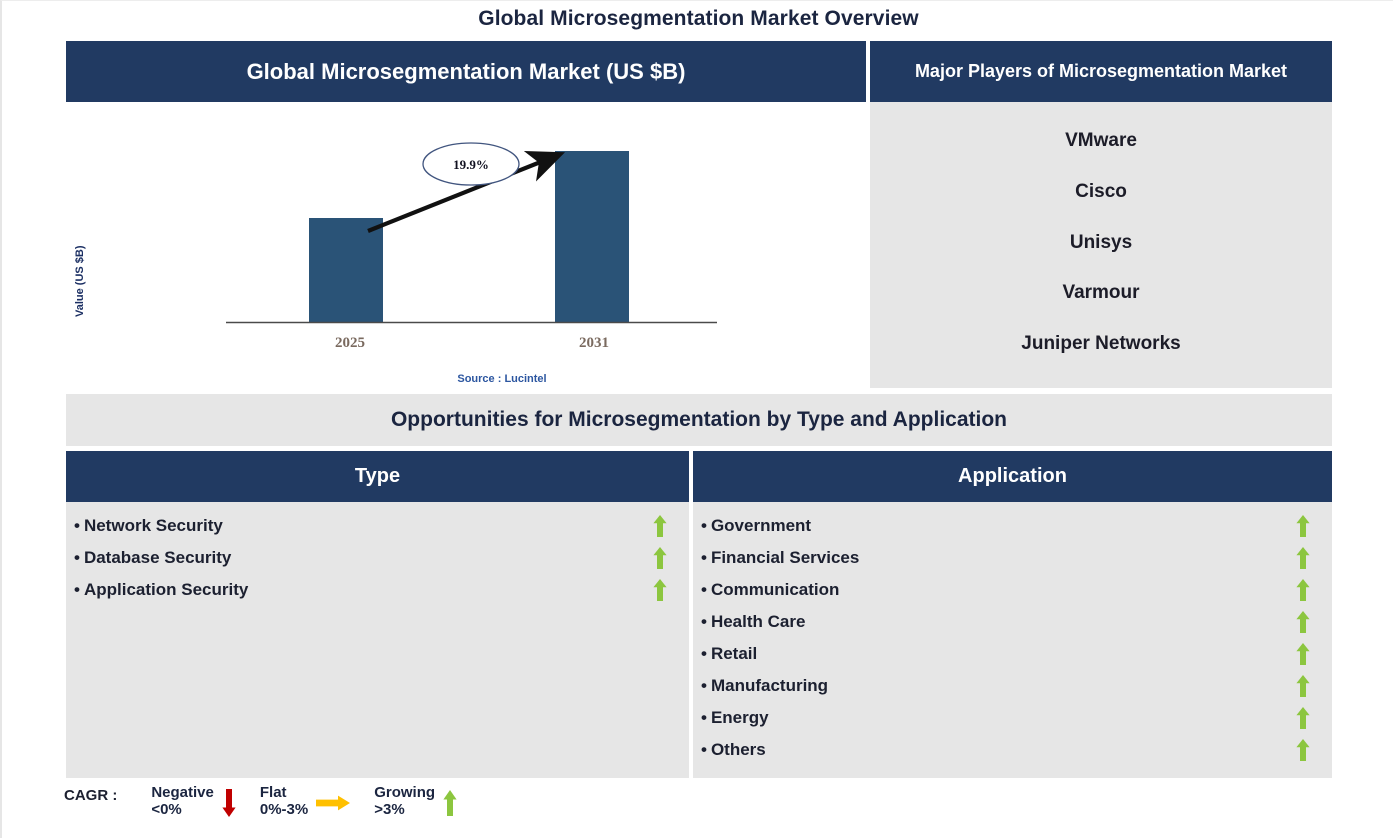  I want to click on bar-2025, so click(346, 270).